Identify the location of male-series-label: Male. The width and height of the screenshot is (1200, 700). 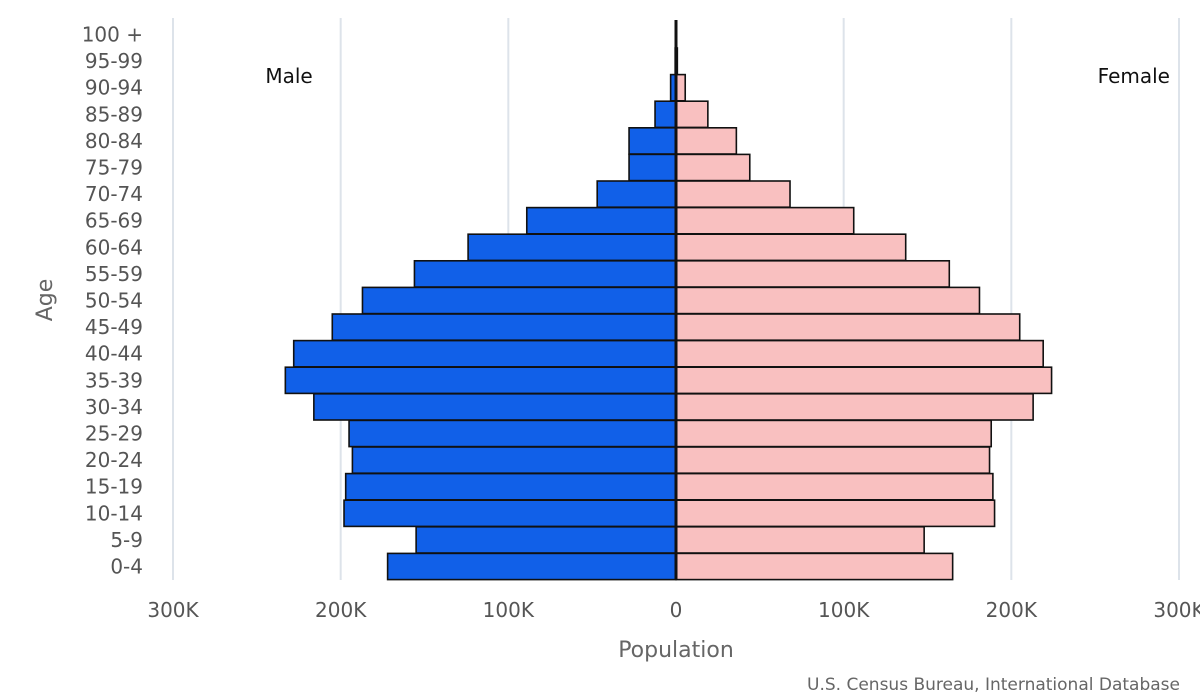
(288, 76).